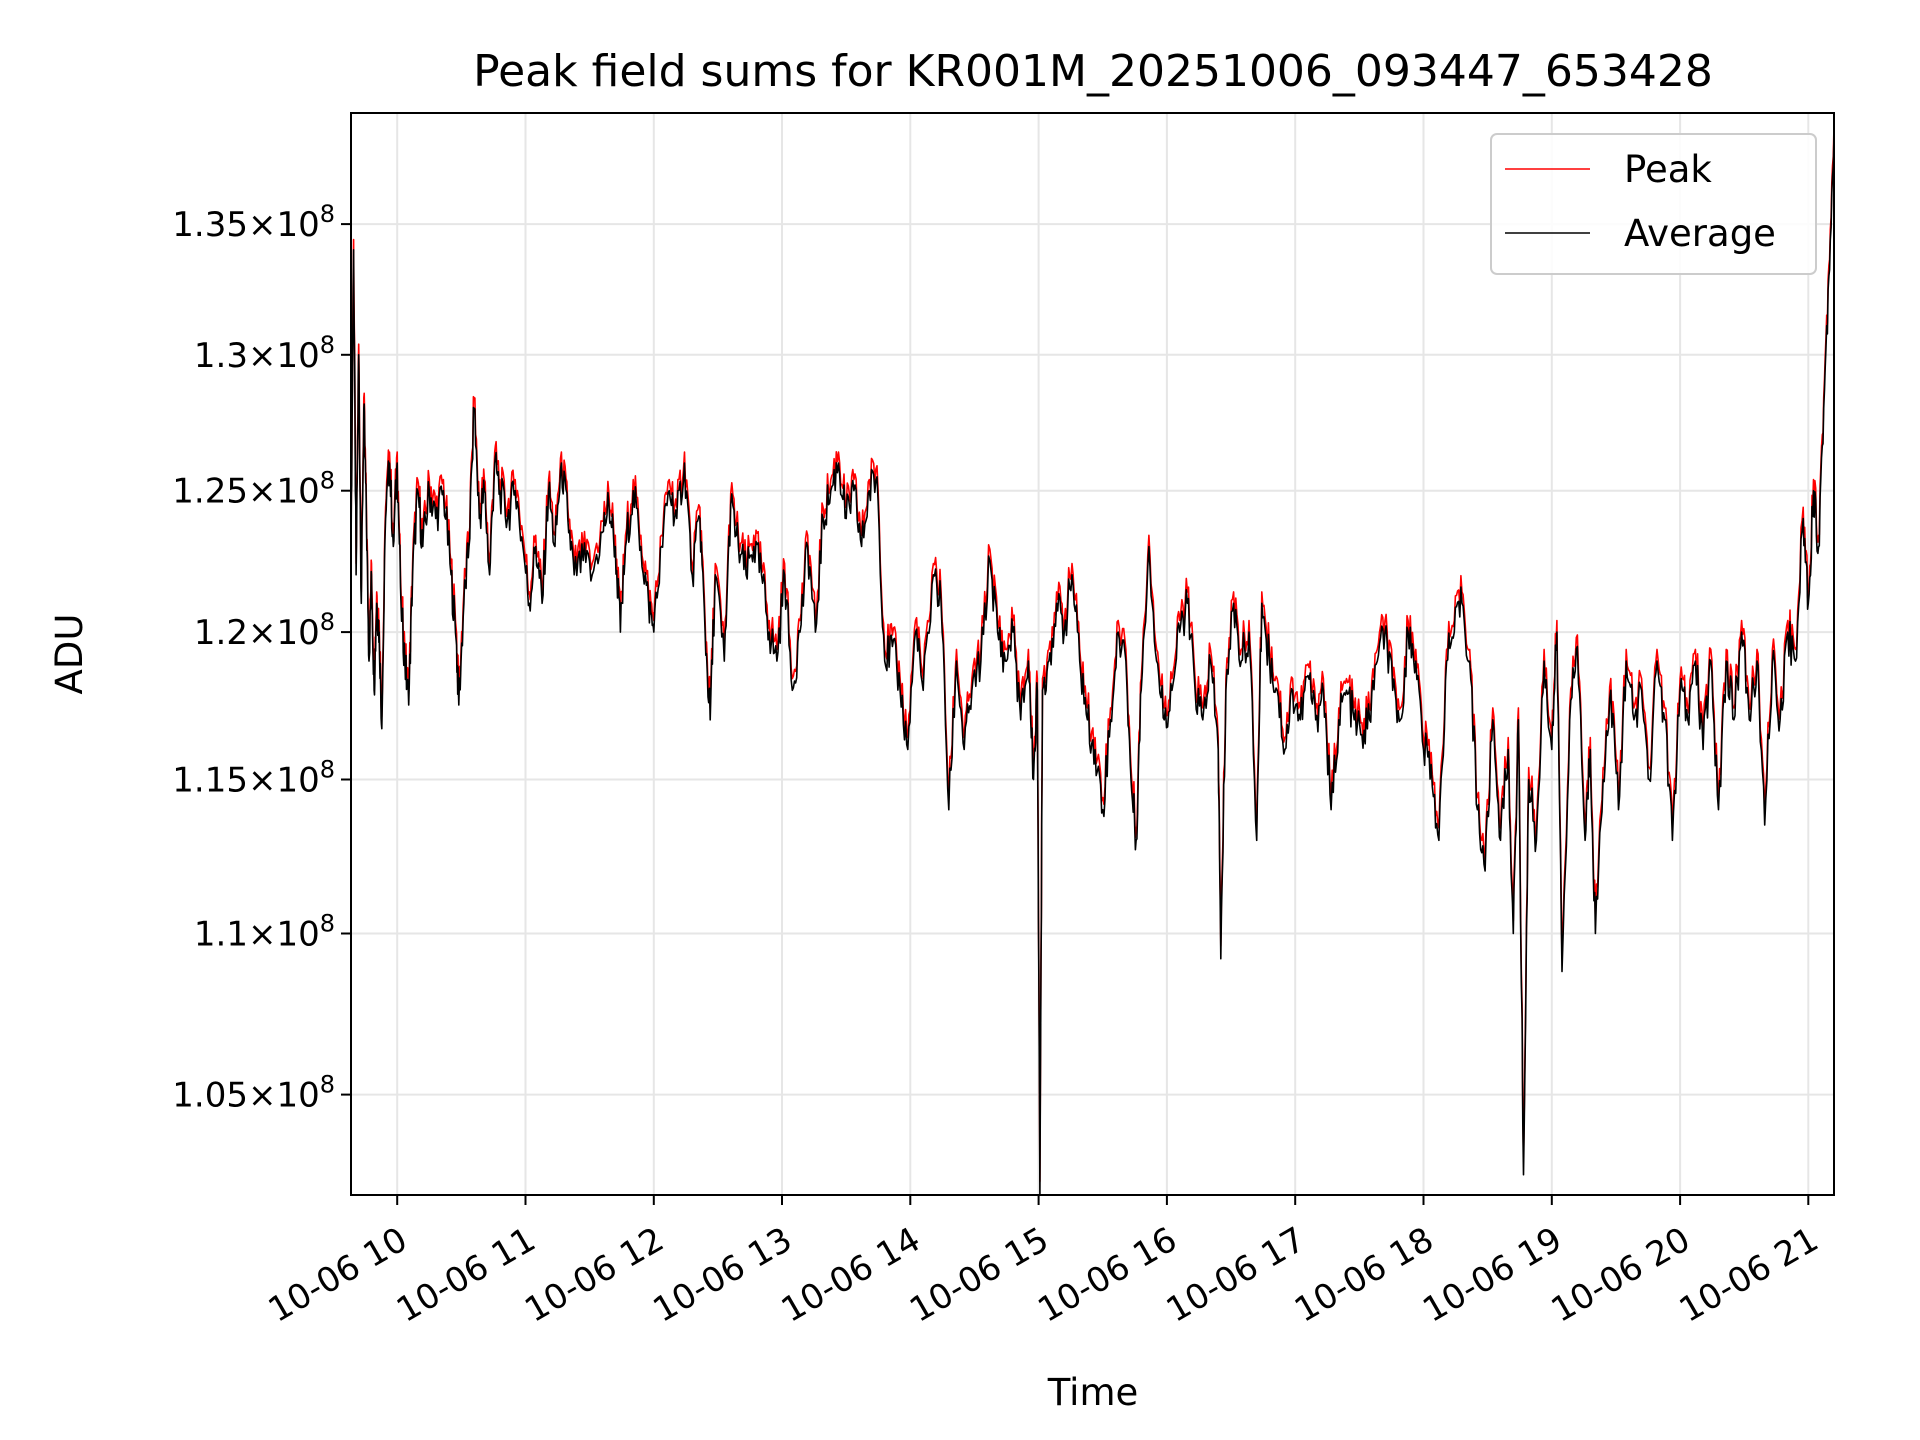  Describe the element at coordinates (264, 630) in the screenshot. I see `y-tick-label: 1.2×108` at that location.